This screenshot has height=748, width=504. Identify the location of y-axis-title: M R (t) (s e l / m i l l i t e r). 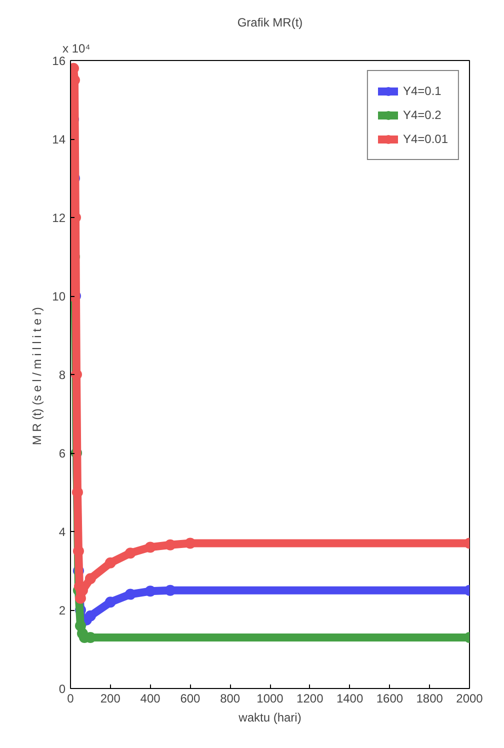
(37, 376).